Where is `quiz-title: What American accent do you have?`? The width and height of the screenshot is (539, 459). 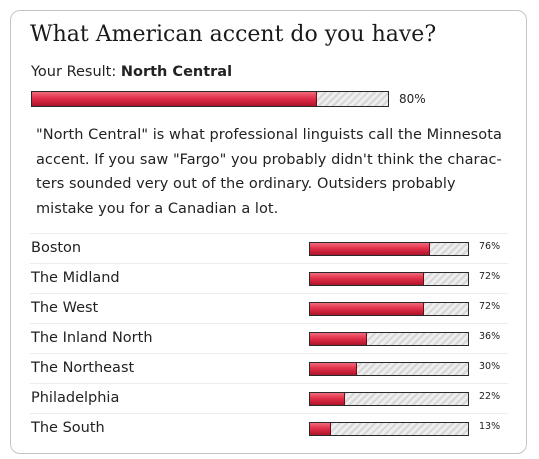 quiz-title: What American accent do you have? is located at coordinates (233, 34).